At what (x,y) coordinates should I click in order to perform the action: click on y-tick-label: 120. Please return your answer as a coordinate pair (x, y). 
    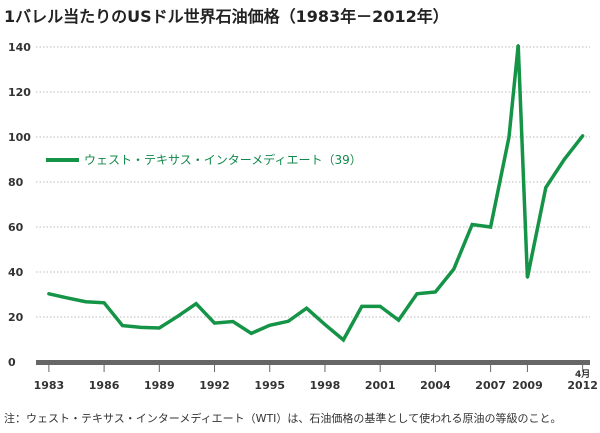
    Looking at the image, I should click on (19, 92).